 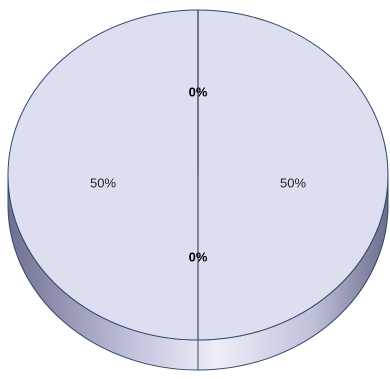 I want to click on pie-slice-label-2: 50%, so click(x=103, y=182).